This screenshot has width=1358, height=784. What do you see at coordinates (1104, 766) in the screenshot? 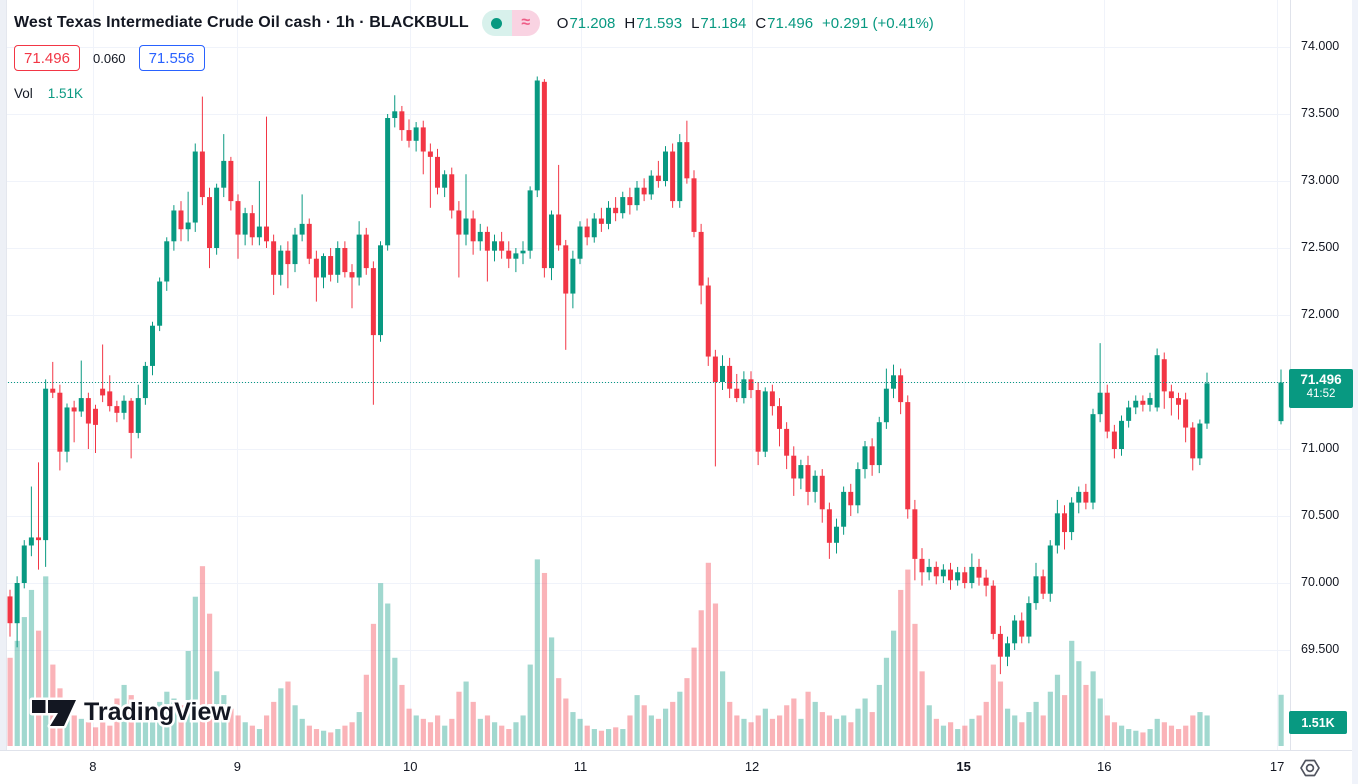
I see `time-tick-label: 16` at bounding box center [1104, 766].